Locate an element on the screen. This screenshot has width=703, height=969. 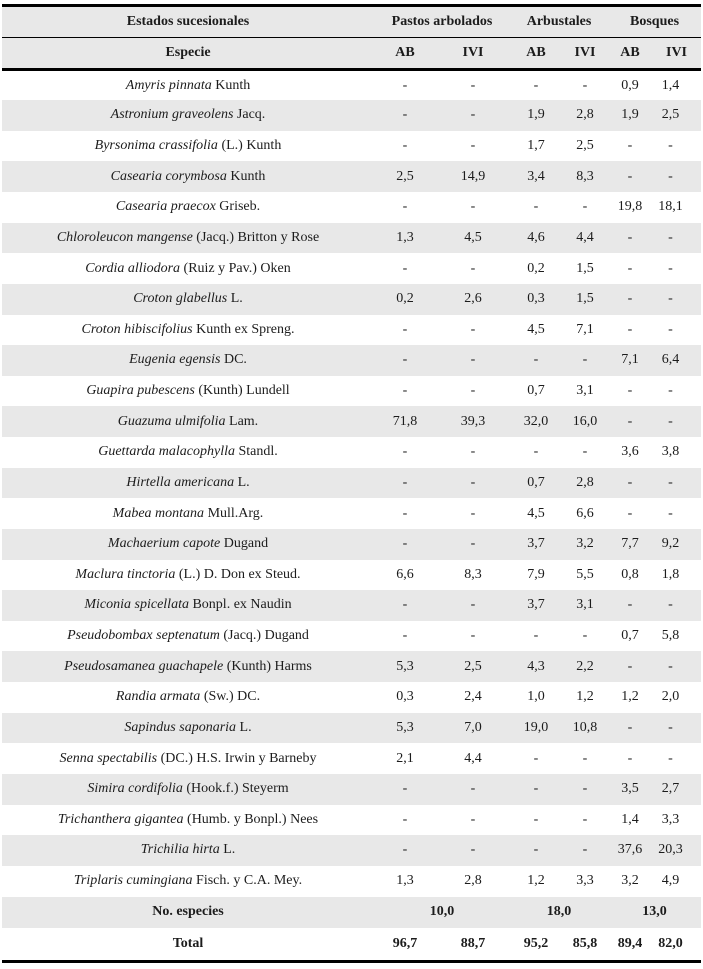
value-cell: 9,2 is located at coordinates (670, 544).